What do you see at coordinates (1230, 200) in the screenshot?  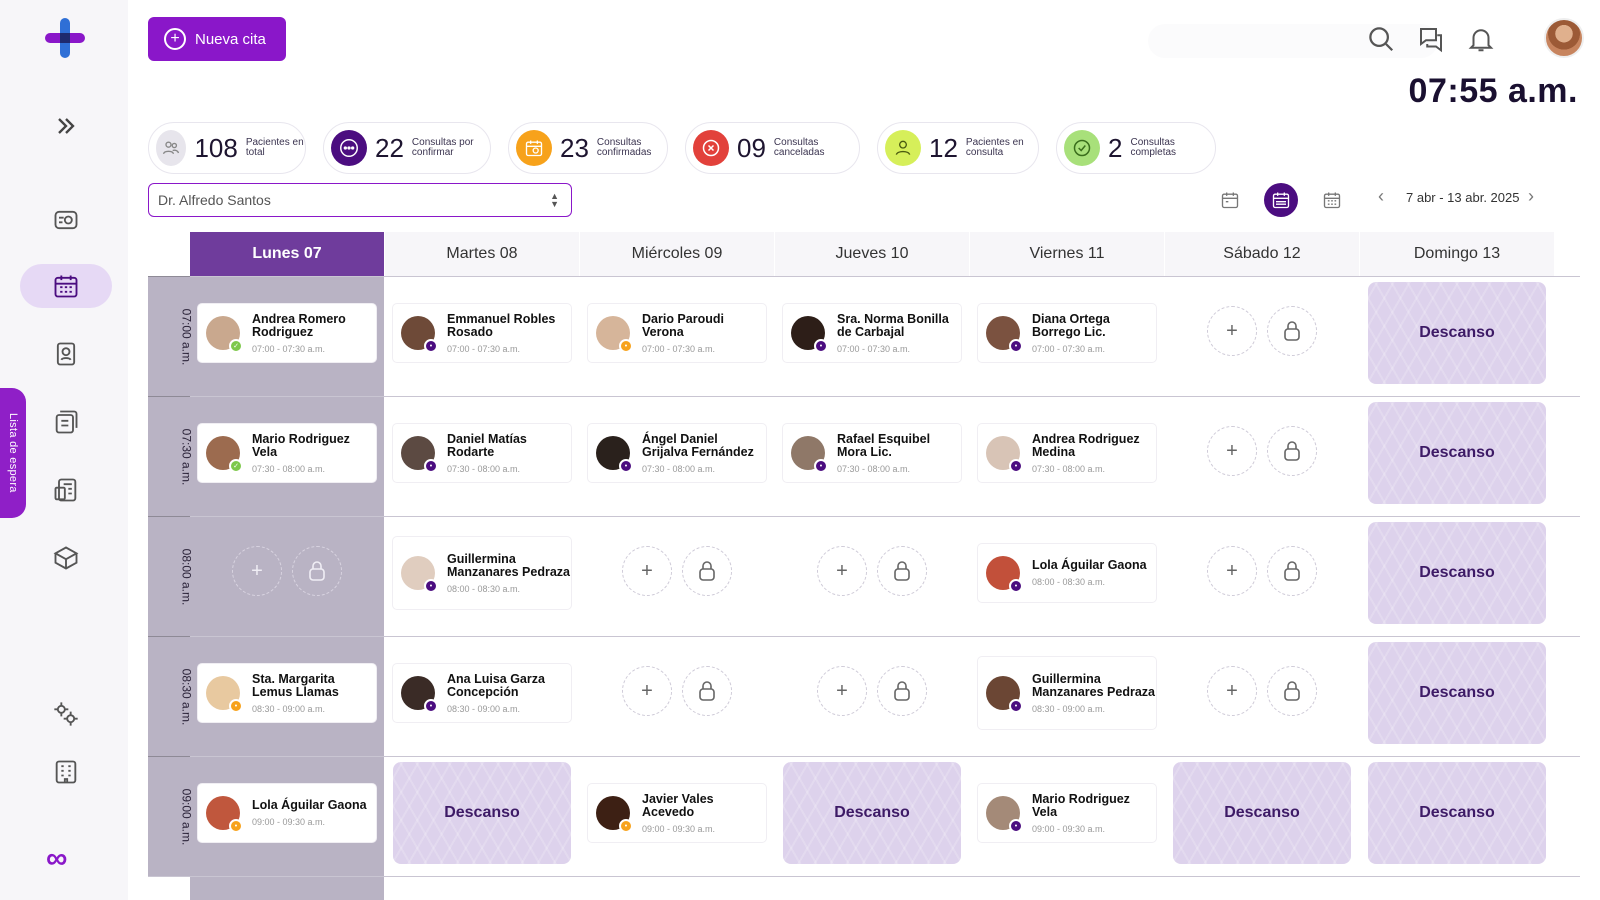 I see `day-view-icon` at bounding box center [1230, 200].